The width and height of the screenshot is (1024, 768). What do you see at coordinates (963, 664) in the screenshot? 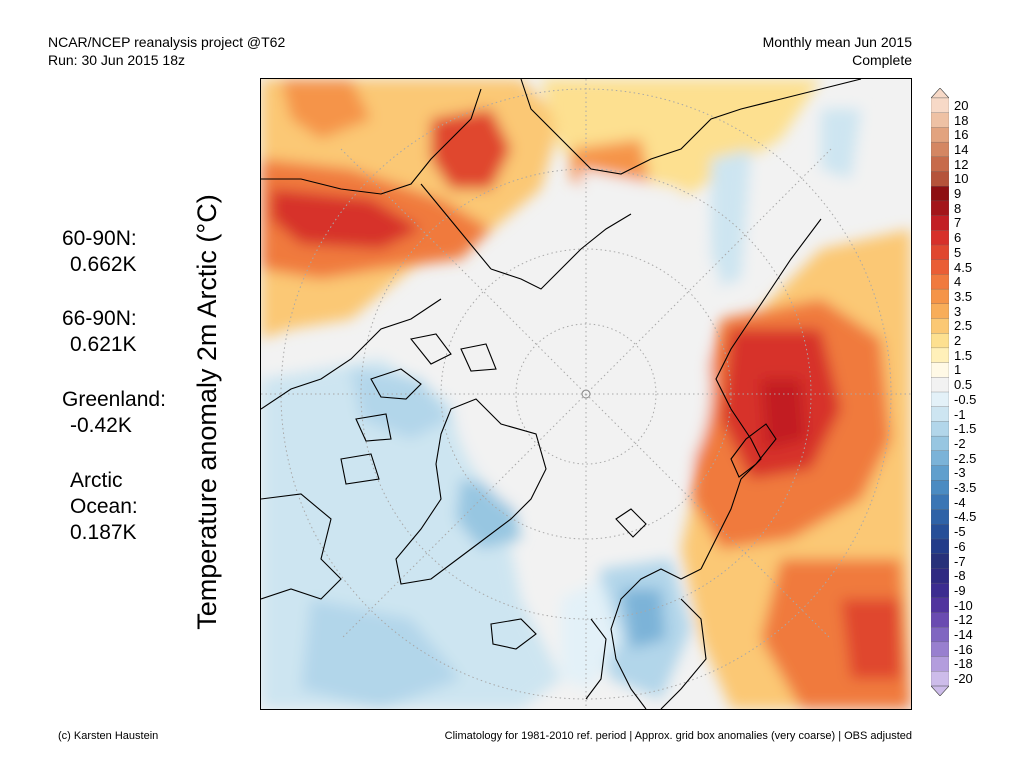
I see `colorbar-tick-label: -18` at bounding box center [963, 664].